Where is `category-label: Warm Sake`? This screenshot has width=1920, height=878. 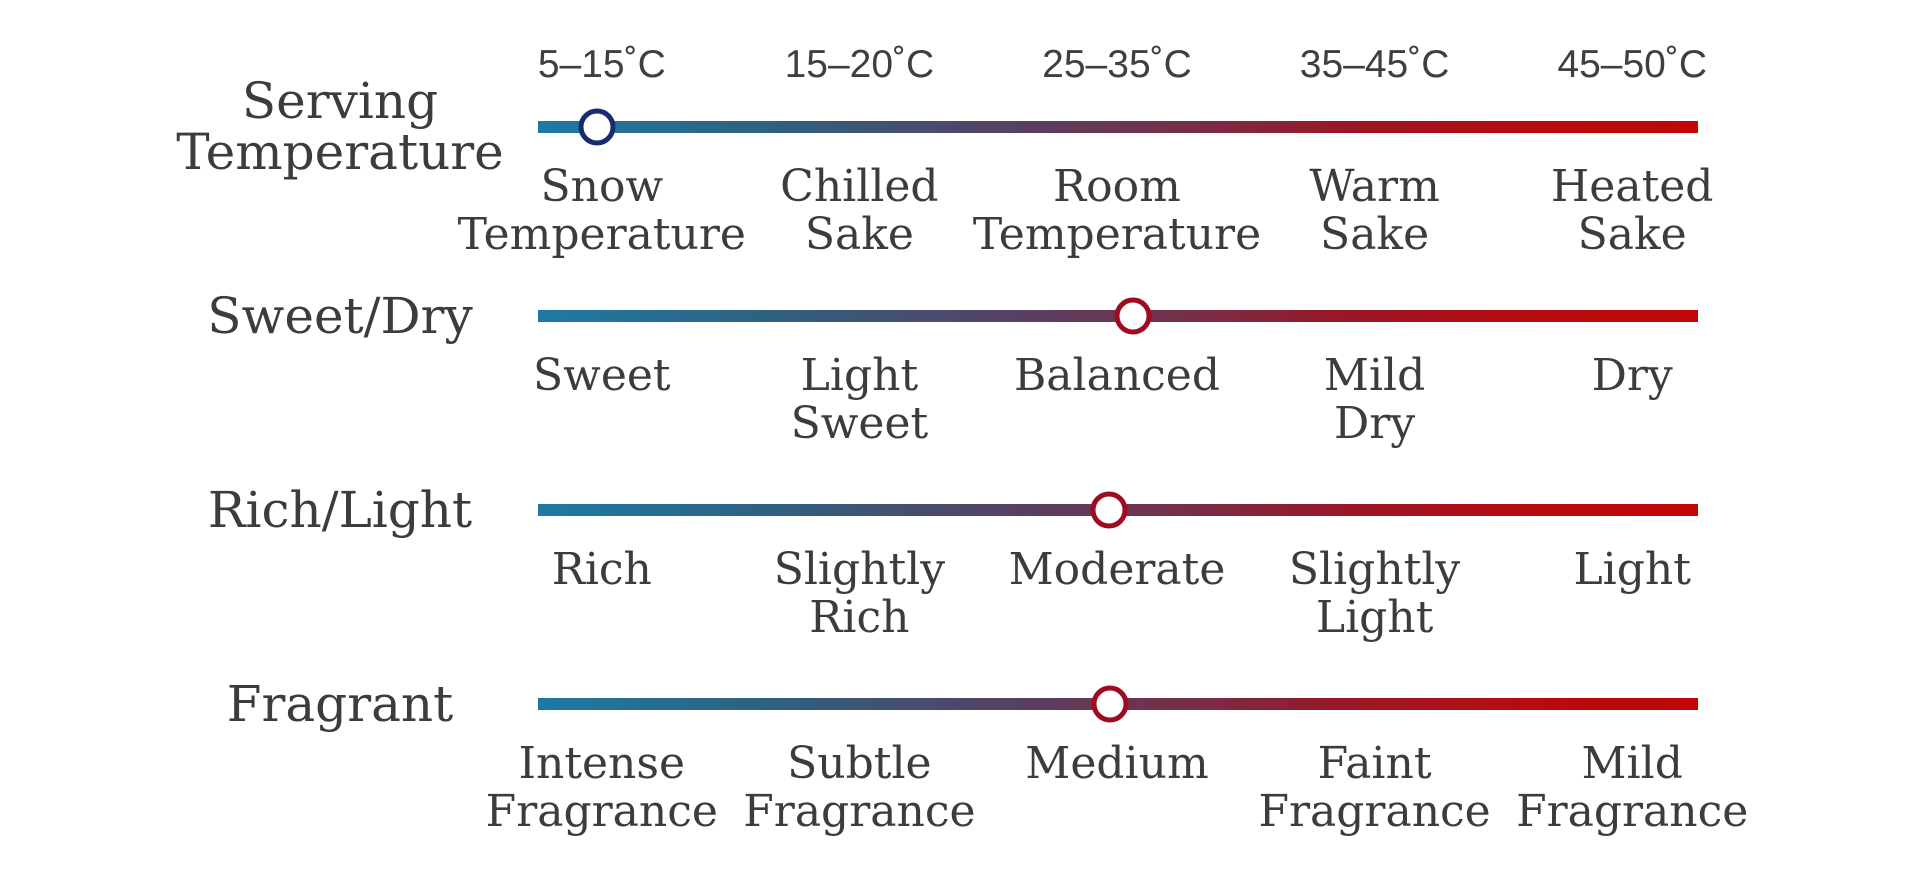 category-label: Warm Sake is located at coordinates (1374, 210).